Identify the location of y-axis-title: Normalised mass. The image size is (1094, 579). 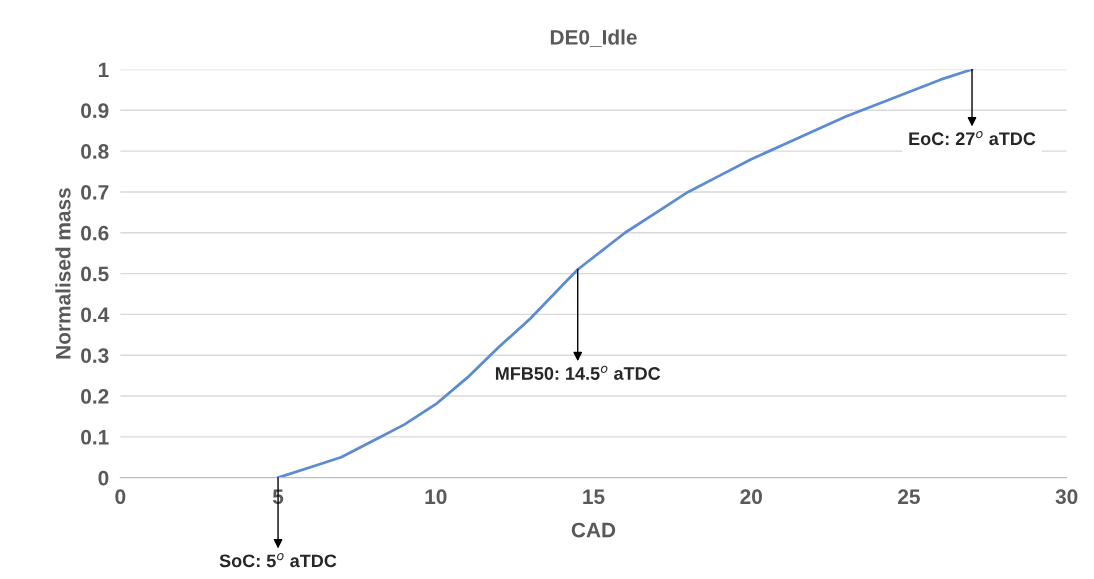
(63, 273).